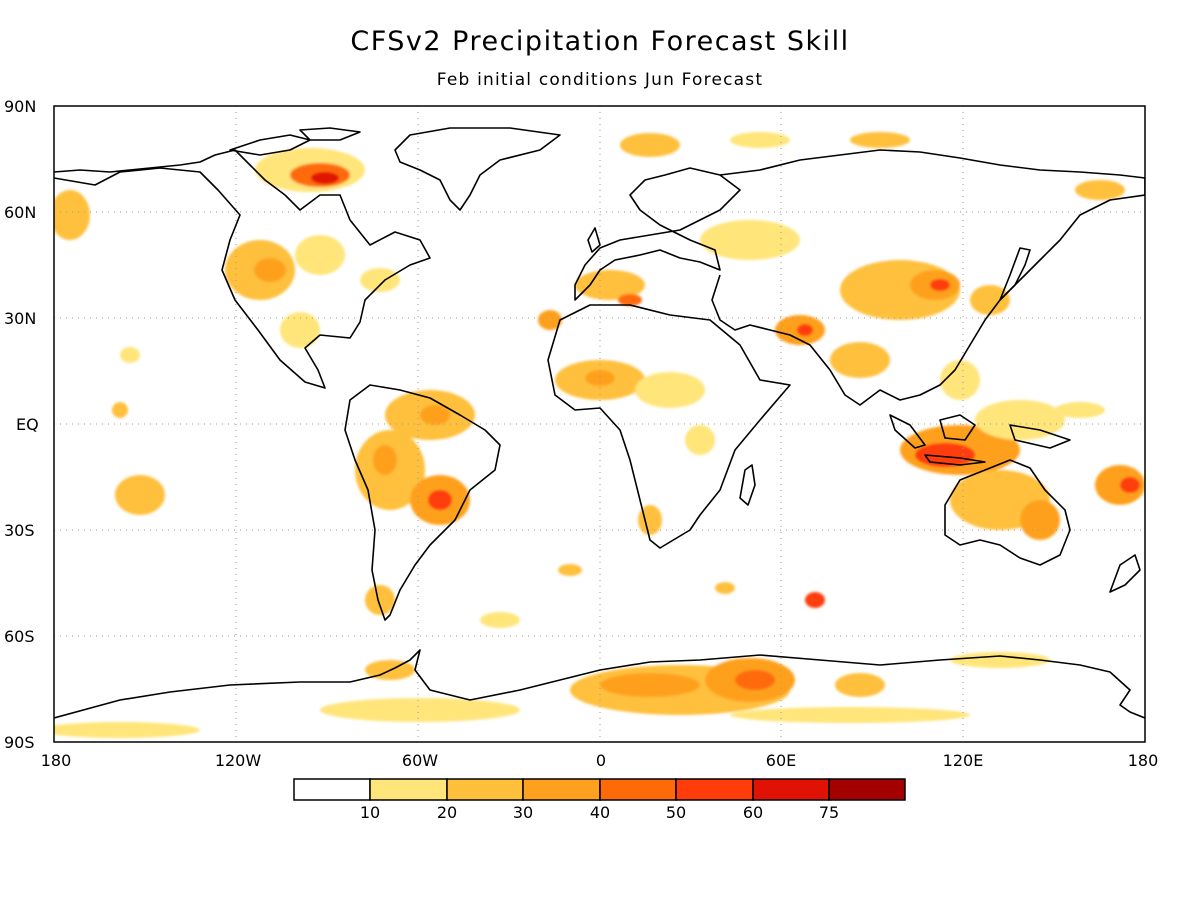  Describe the element at coordinates (420, 760) in the screenshot. I see `lon-tick-label: 60W` at that location.